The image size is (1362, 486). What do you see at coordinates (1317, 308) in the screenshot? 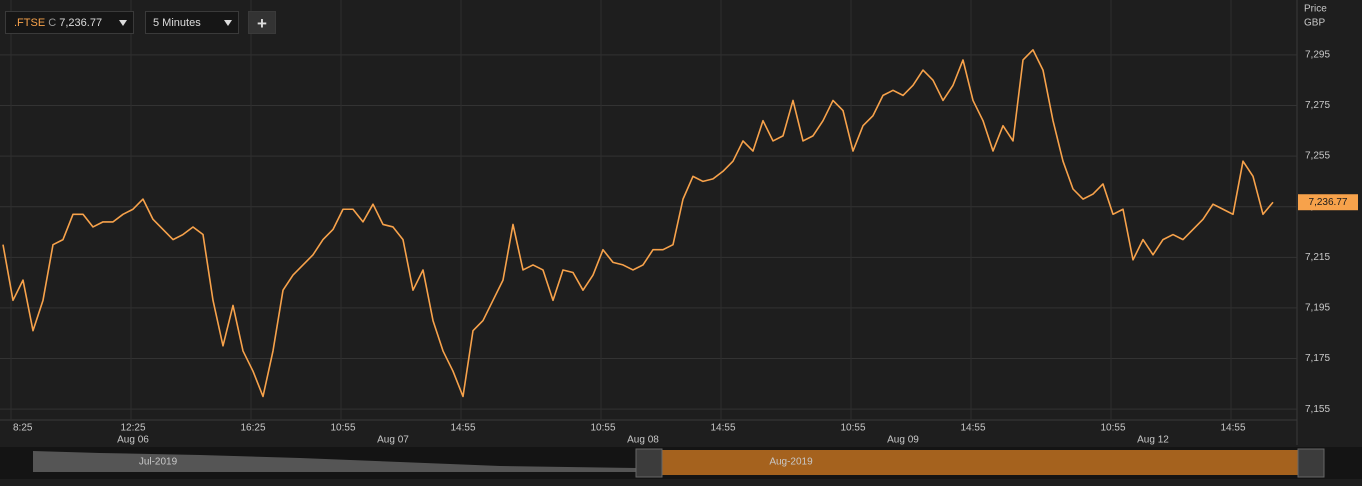
I see `y-tick-label: 7,195` at bounding box center [1317, 308].